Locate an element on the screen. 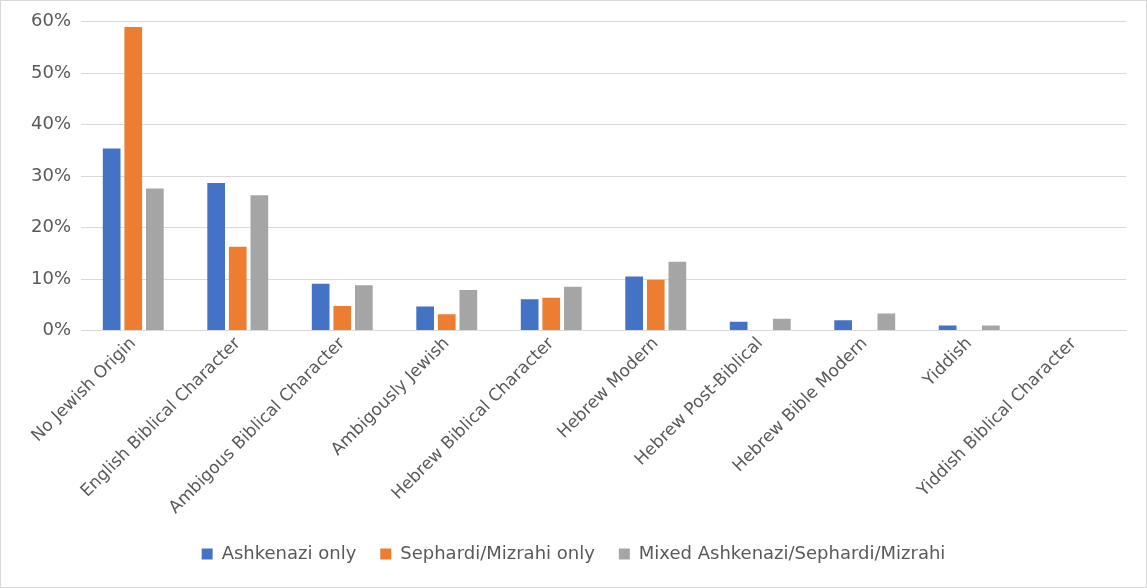 This screenshot has width=1147, height=588. y-tick-label: 40% is located at coordinates (51, 123).